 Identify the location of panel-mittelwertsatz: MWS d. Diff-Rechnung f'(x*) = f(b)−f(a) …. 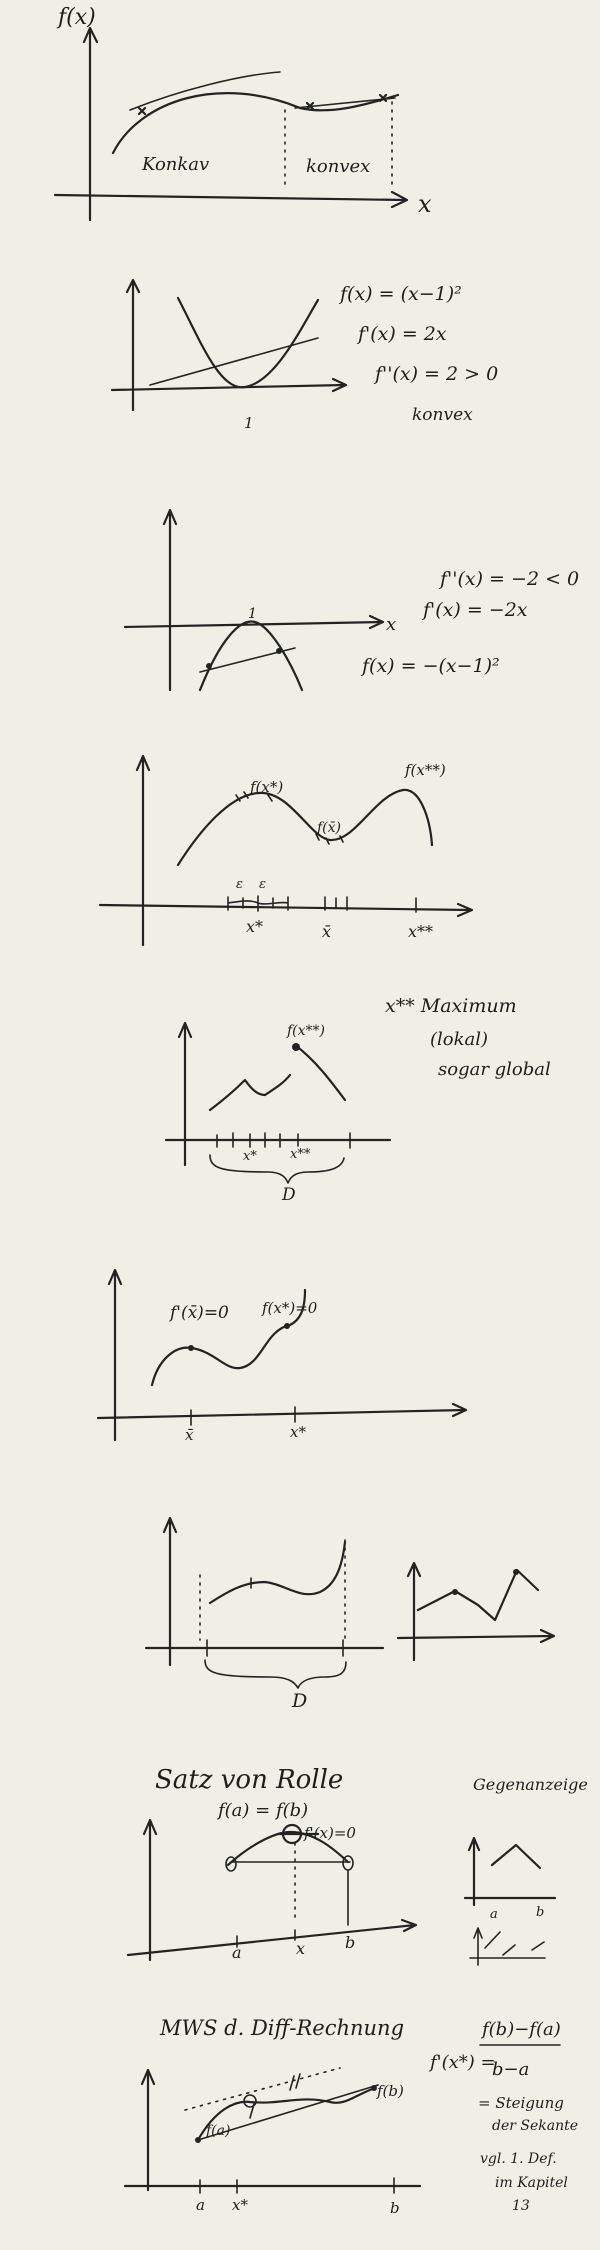
(350, 2116).